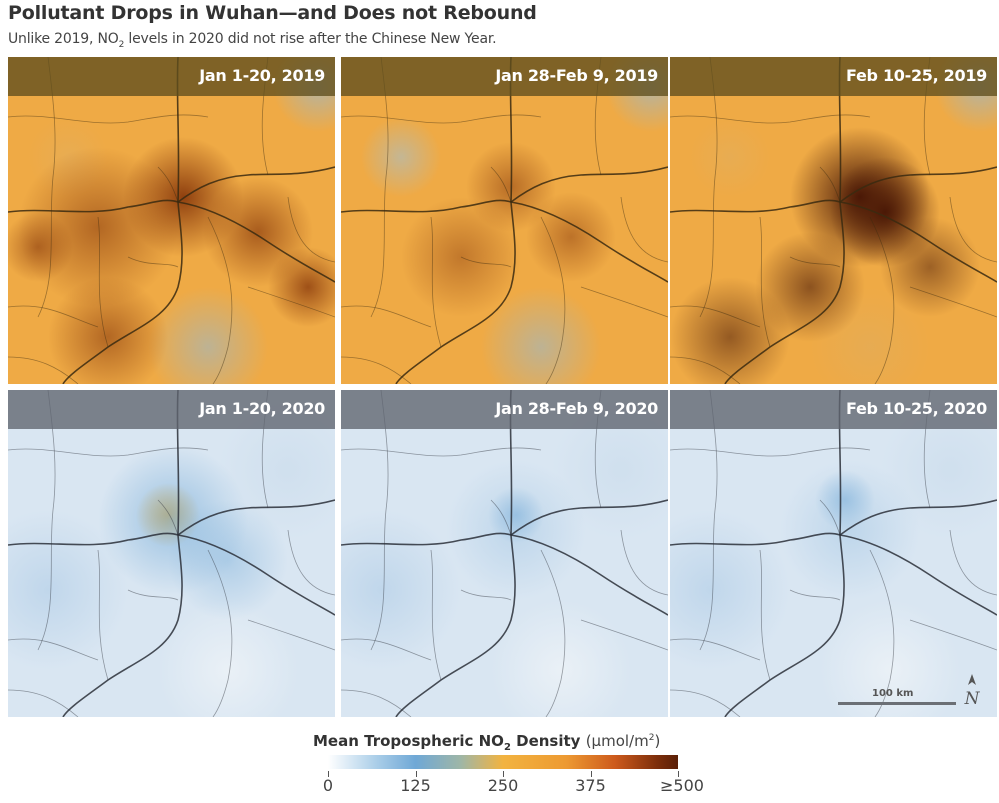 The image size is (999, 803). What do you see at coordinates (262, 408) in the screenshot?
I see `panel-date-label: Jan 1-20, 2020` at bounding box center [262, 408].